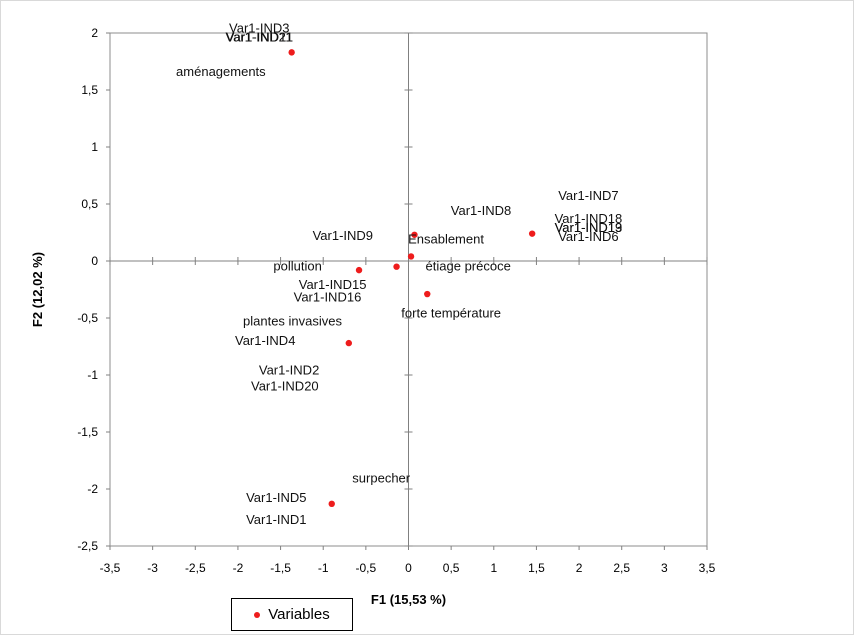 Image resolution: width=854 pixels, height=635 pixels. What do you see at coordinates (333, 284) in the screenshot?
I see `point-label: Var1-IND15` at bounding box center [333, 284].